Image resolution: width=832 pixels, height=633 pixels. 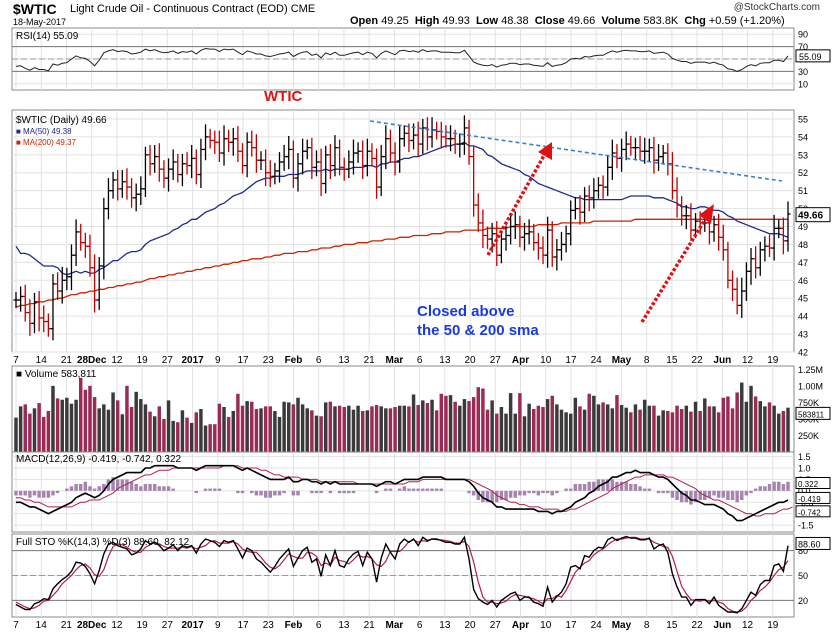 I want to click on macd-tick: -1.5, so click(x=806, y=526).